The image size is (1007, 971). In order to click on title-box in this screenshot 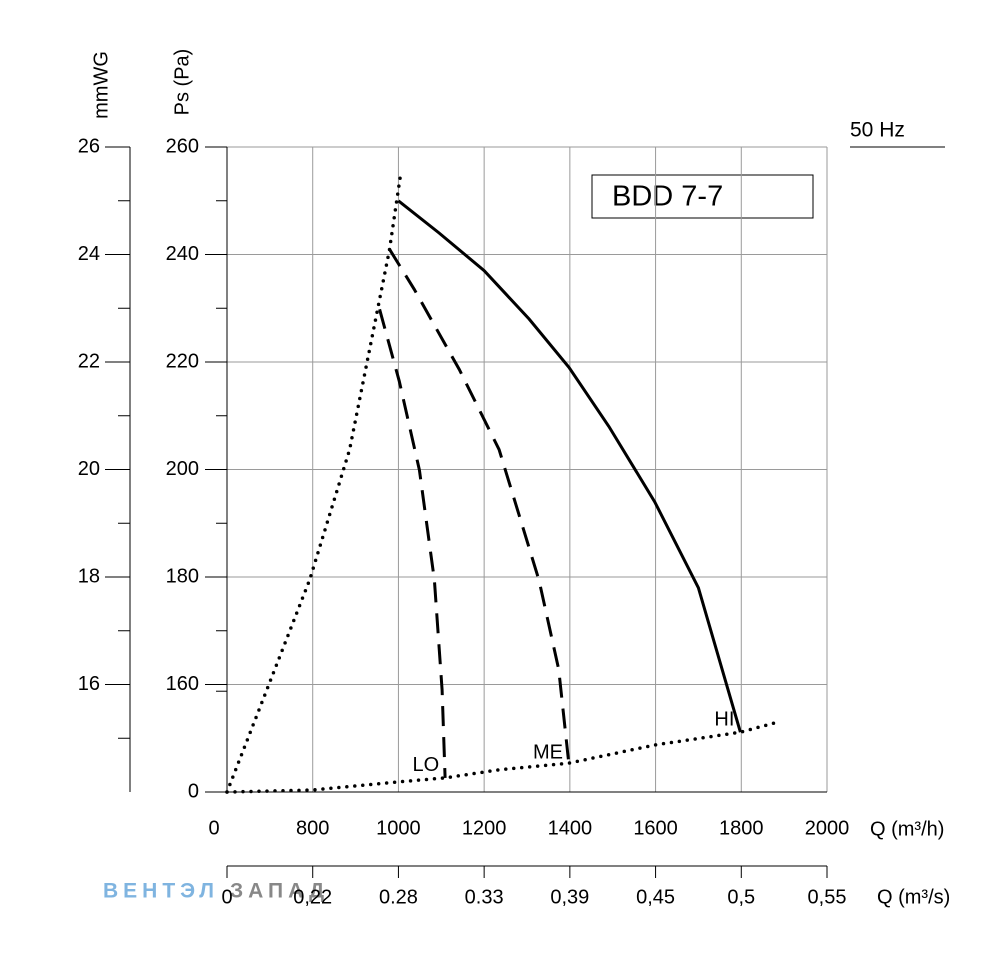, I will do `click(702, 196)`.